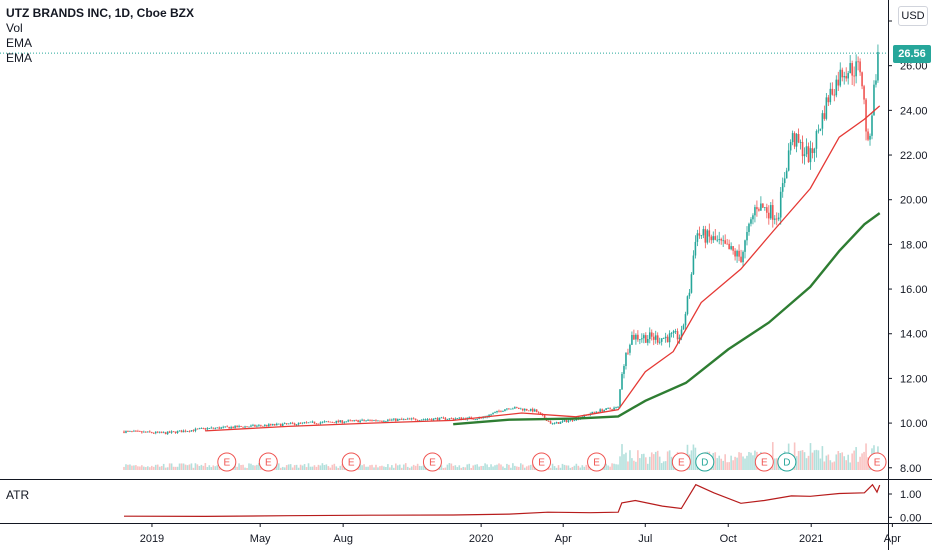 The height and width of the screenshot is (550, 932). Describe the element at coordinates (100, 13) in the screenshot. I see `symbol-title: UTZ BRANDS INC, 1D, Cboe BZX` at that location.